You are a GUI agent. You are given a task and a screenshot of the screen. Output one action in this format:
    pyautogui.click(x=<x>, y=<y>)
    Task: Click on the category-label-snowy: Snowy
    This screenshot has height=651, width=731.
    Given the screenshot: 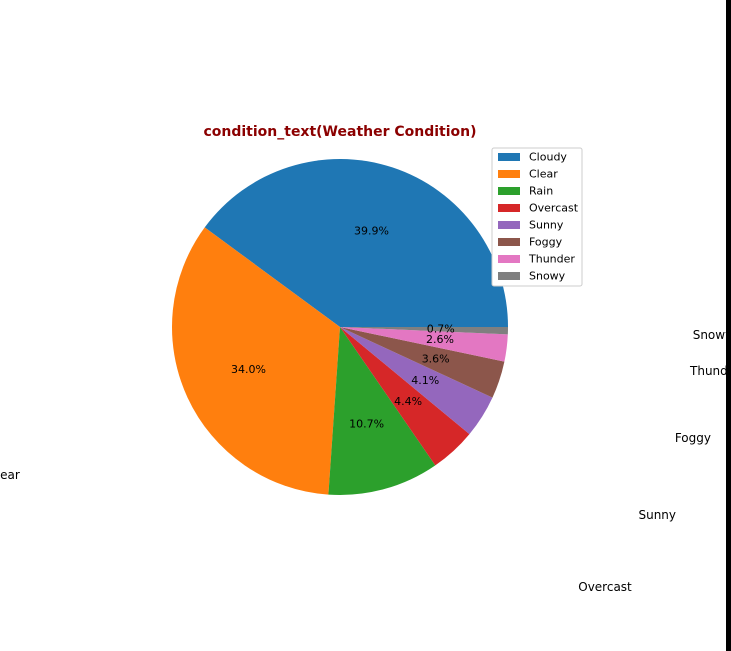 What is the action you would take?
    pyautogui.click(x=712, y=335)
    